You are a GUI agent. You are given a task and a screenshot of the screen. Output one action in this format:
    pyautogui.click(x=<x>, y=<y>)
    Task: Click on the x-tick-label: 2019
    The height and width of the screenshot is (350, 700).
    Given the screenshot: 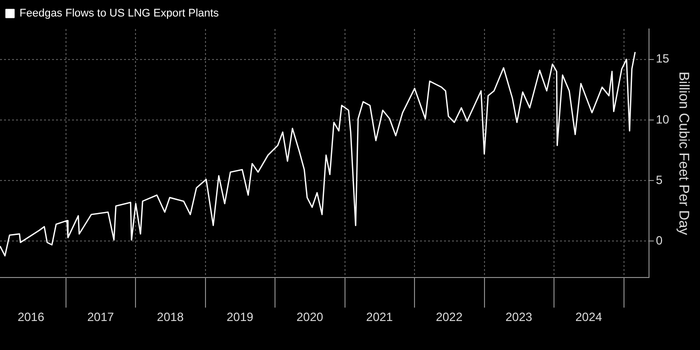 What is the action you would take?
    pyautogui.click(x=240, y=317)
    